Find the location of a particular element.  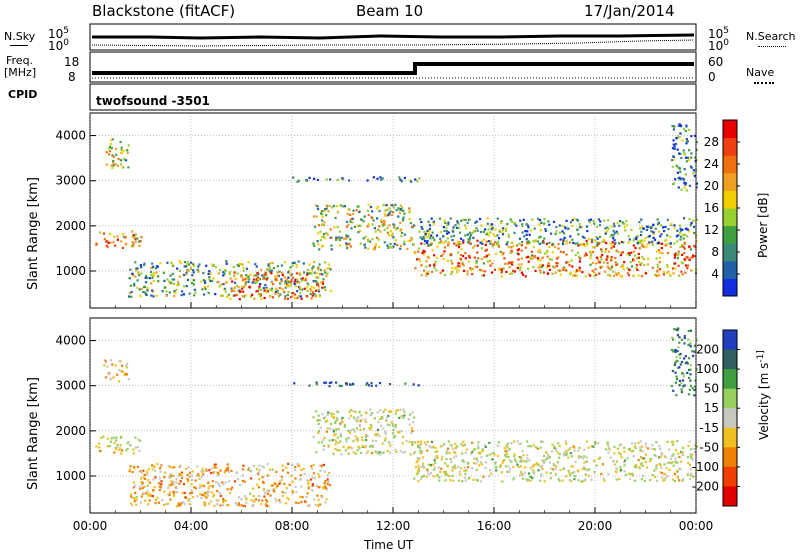

nsky-label: N.Sky is located at coordinates (20, 36).